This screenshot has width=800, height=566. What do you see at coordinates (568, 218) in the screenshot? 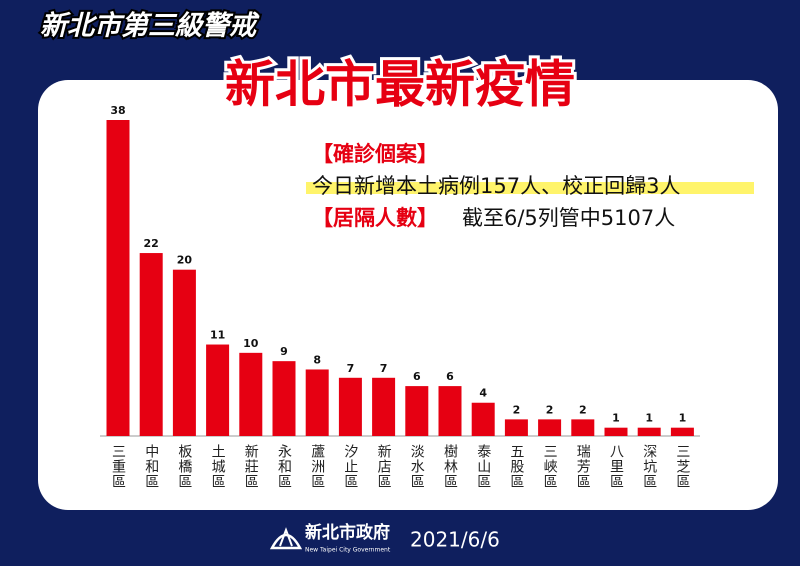
I see `quarantine-text: 截至6/5列管中5107人` at bounding box center [568, 218].